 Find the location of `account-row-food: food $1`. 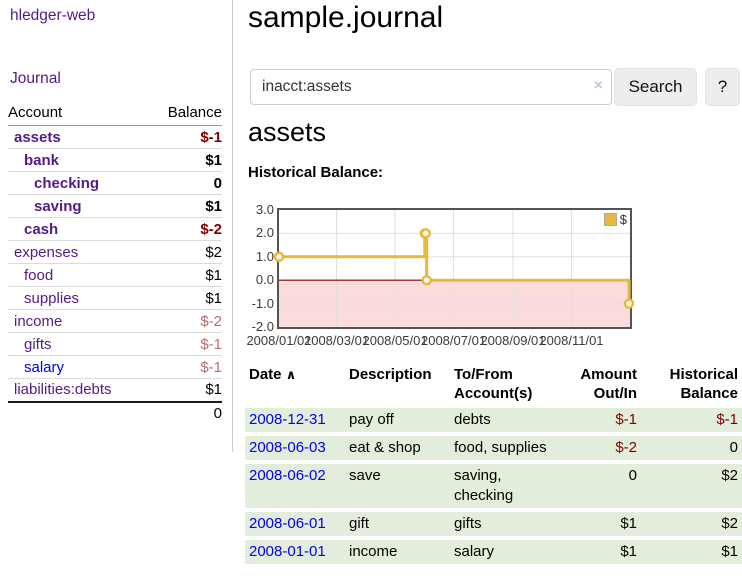

account-row-food: food $1 is located at coordinates (115, 275).